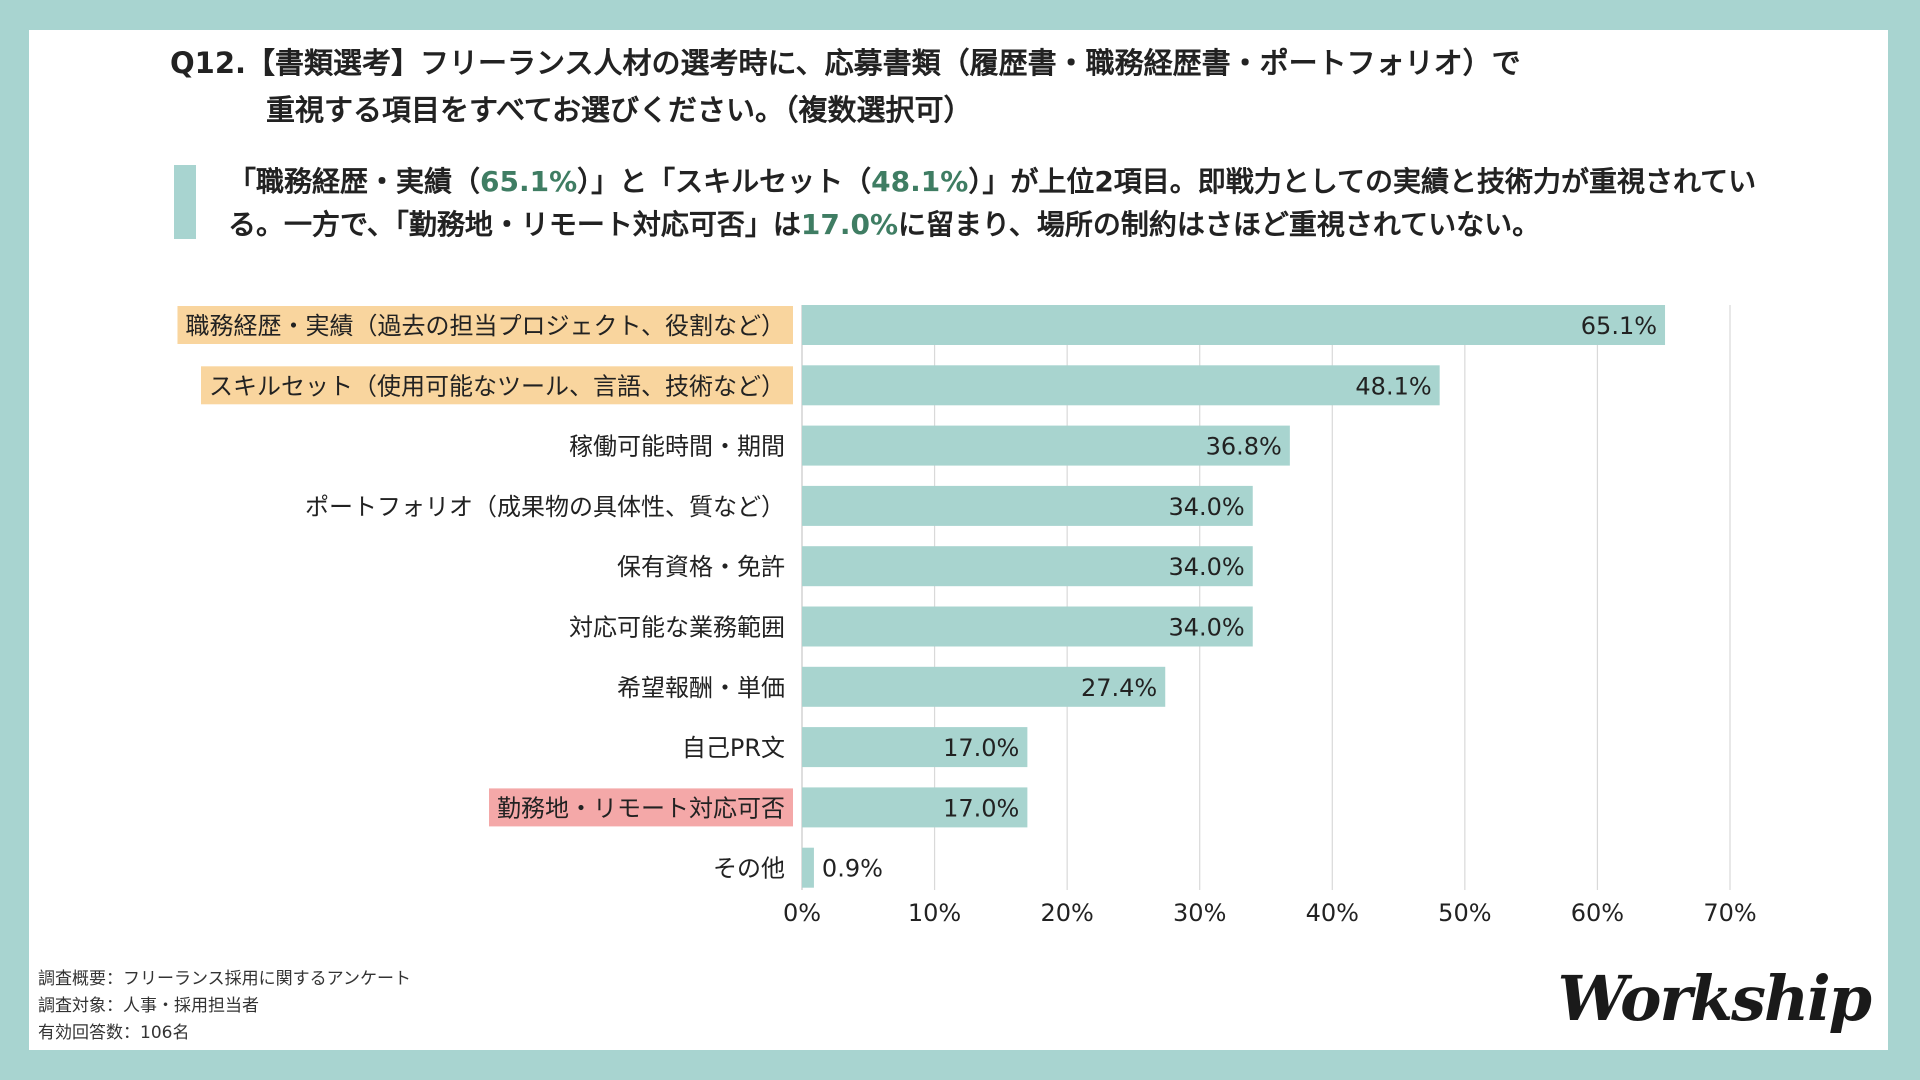 The width and height of the screenshot is (1920, 1080). I want to click on x-tick-label: 60%, so click(1597, 913).